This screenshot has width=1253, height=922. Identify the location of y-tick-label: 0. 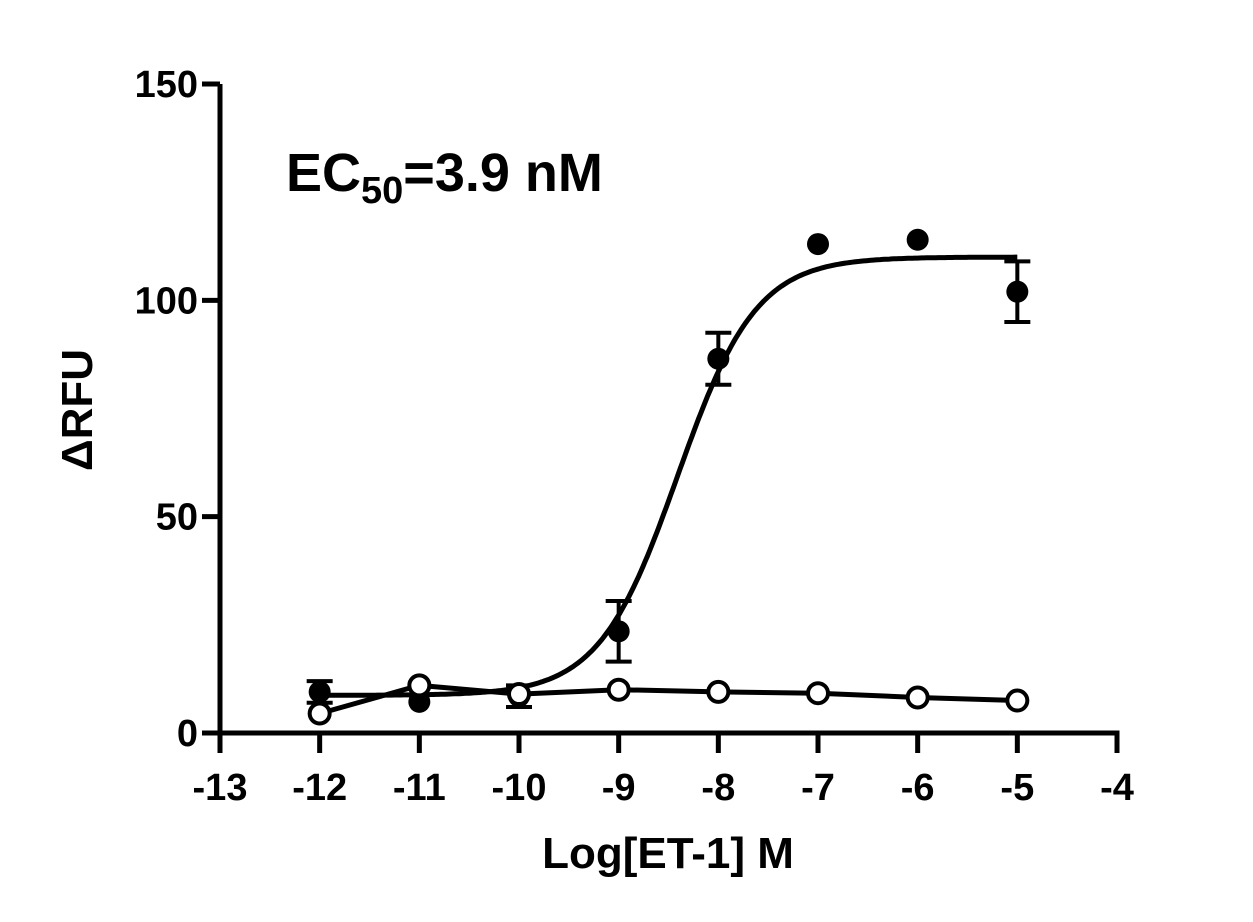
(187, 734).